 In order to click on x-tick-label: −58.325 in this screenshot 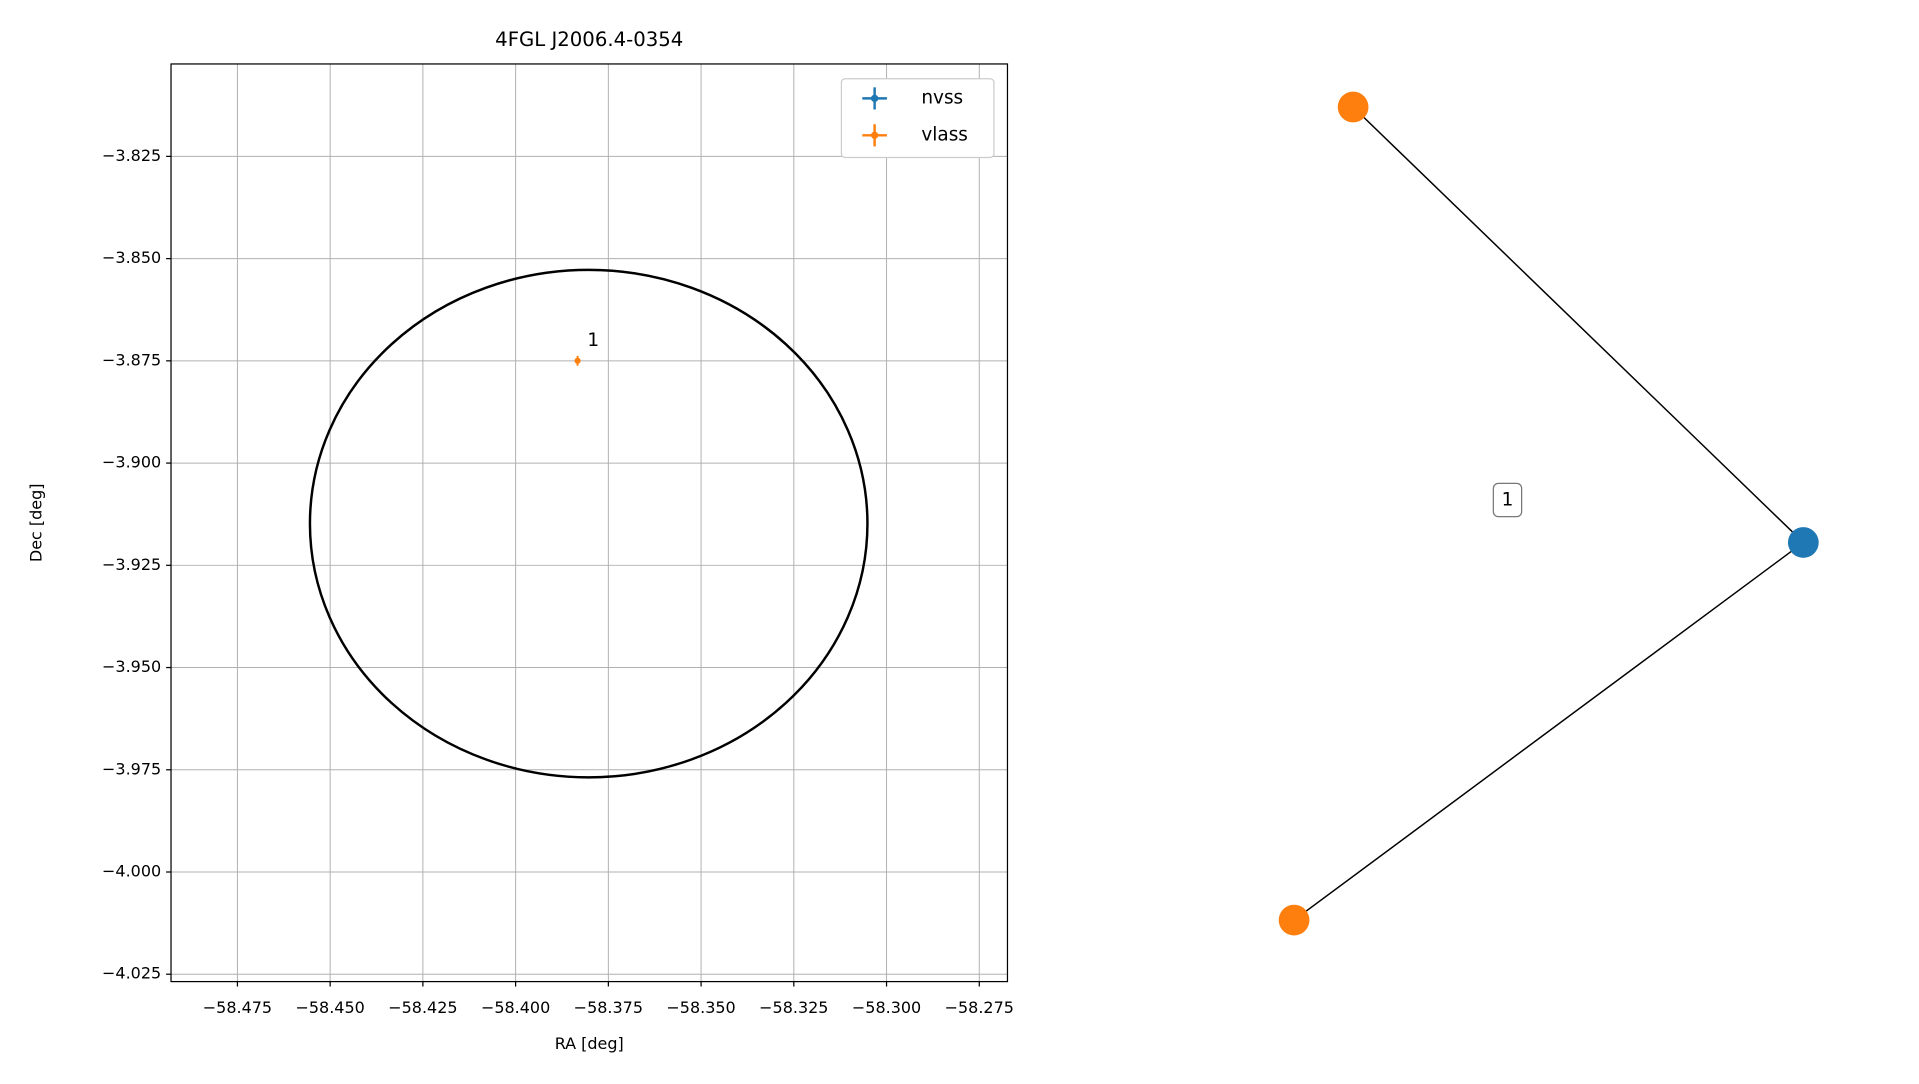, I will do `click(793, 1007)`.